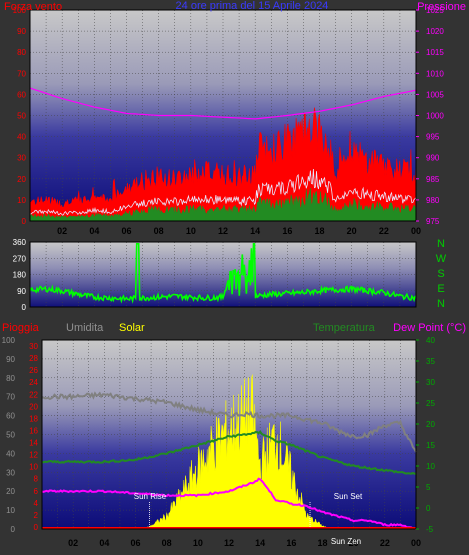 This screenshot has height=555, width=469. Describe the element at coordinates (346, 541) in the screenshot. I see `sun-zen-annotation: Sun Zen` at that location.